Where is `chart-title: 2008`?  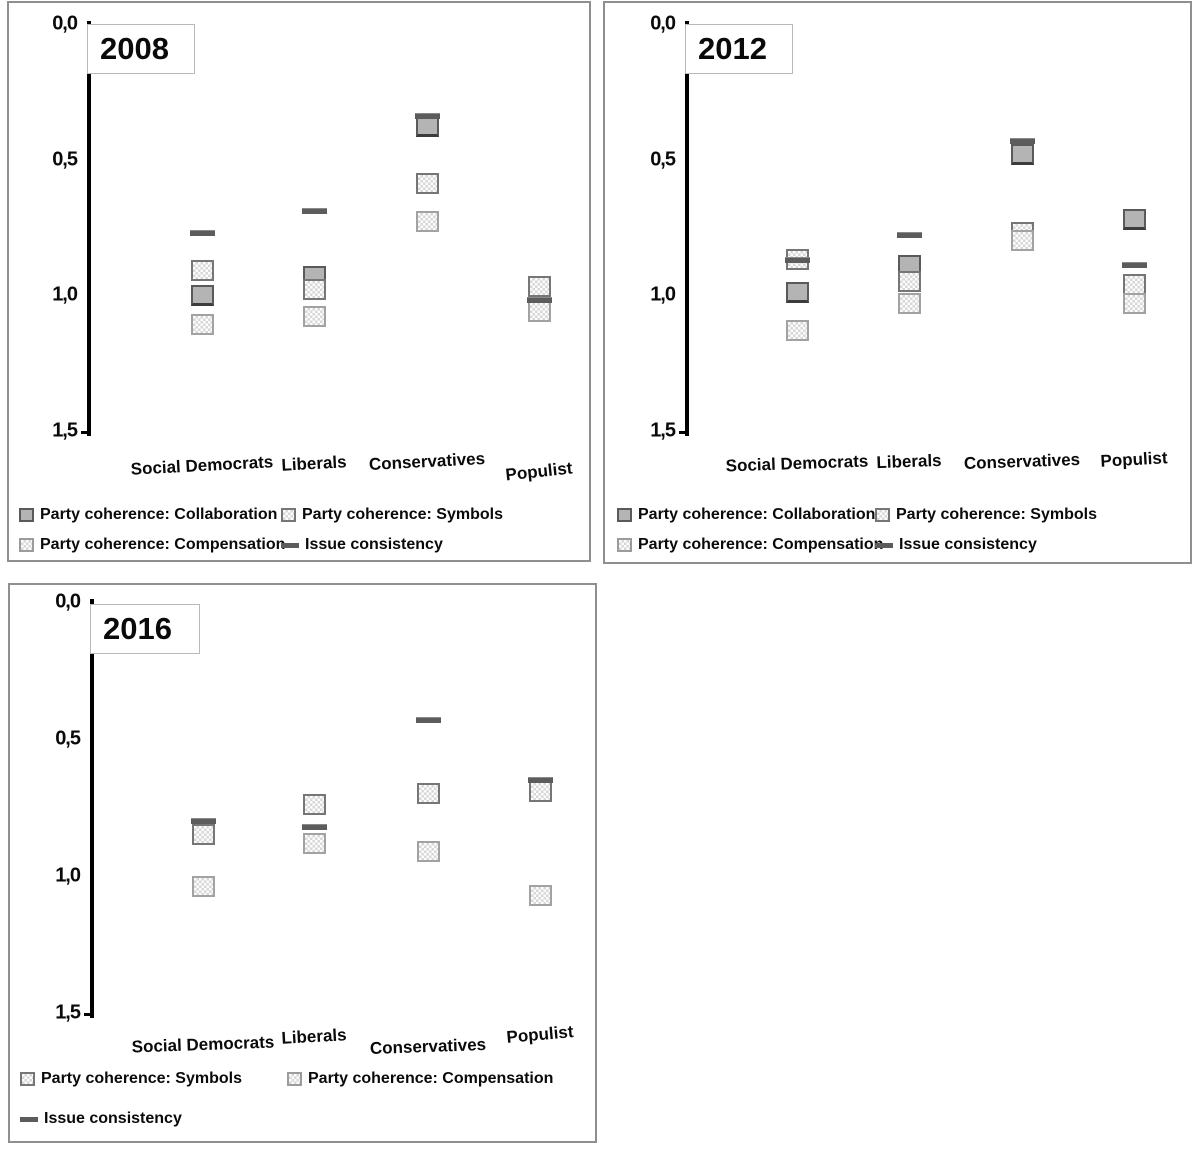
chart-title: 2008 is located at coordinates (141, 49).